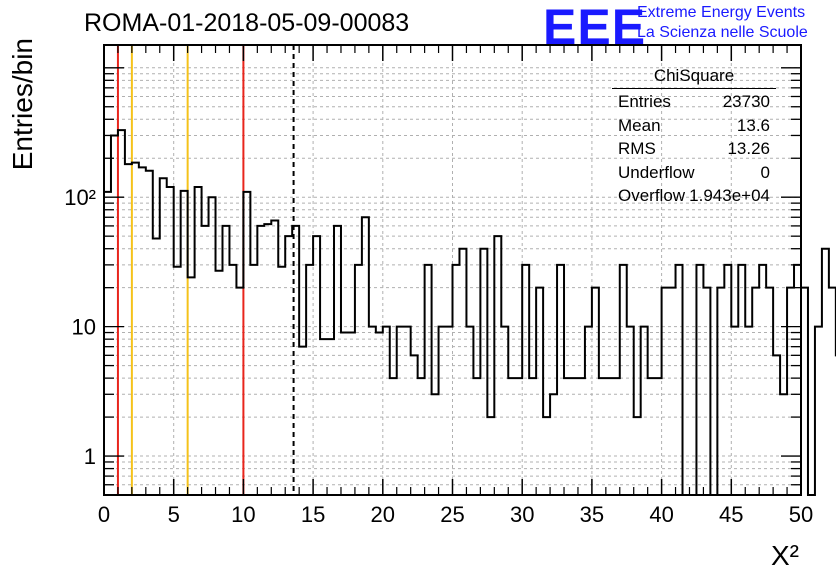 The image size is (836, 572). I want to click on stats-divider, so click(694, 88).